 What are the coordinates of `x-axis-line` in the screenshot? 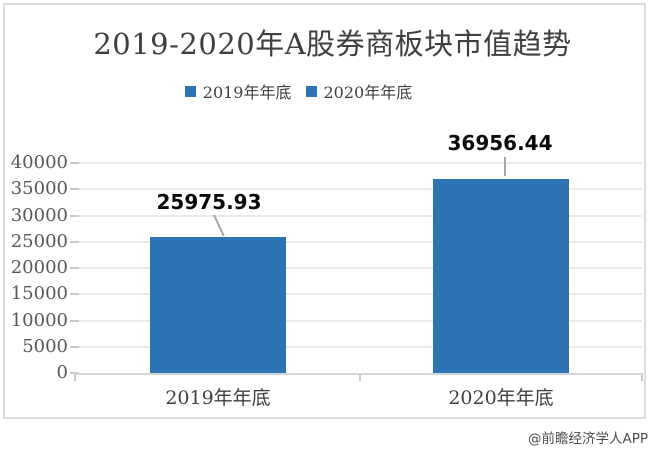 It's located at (358, 374).